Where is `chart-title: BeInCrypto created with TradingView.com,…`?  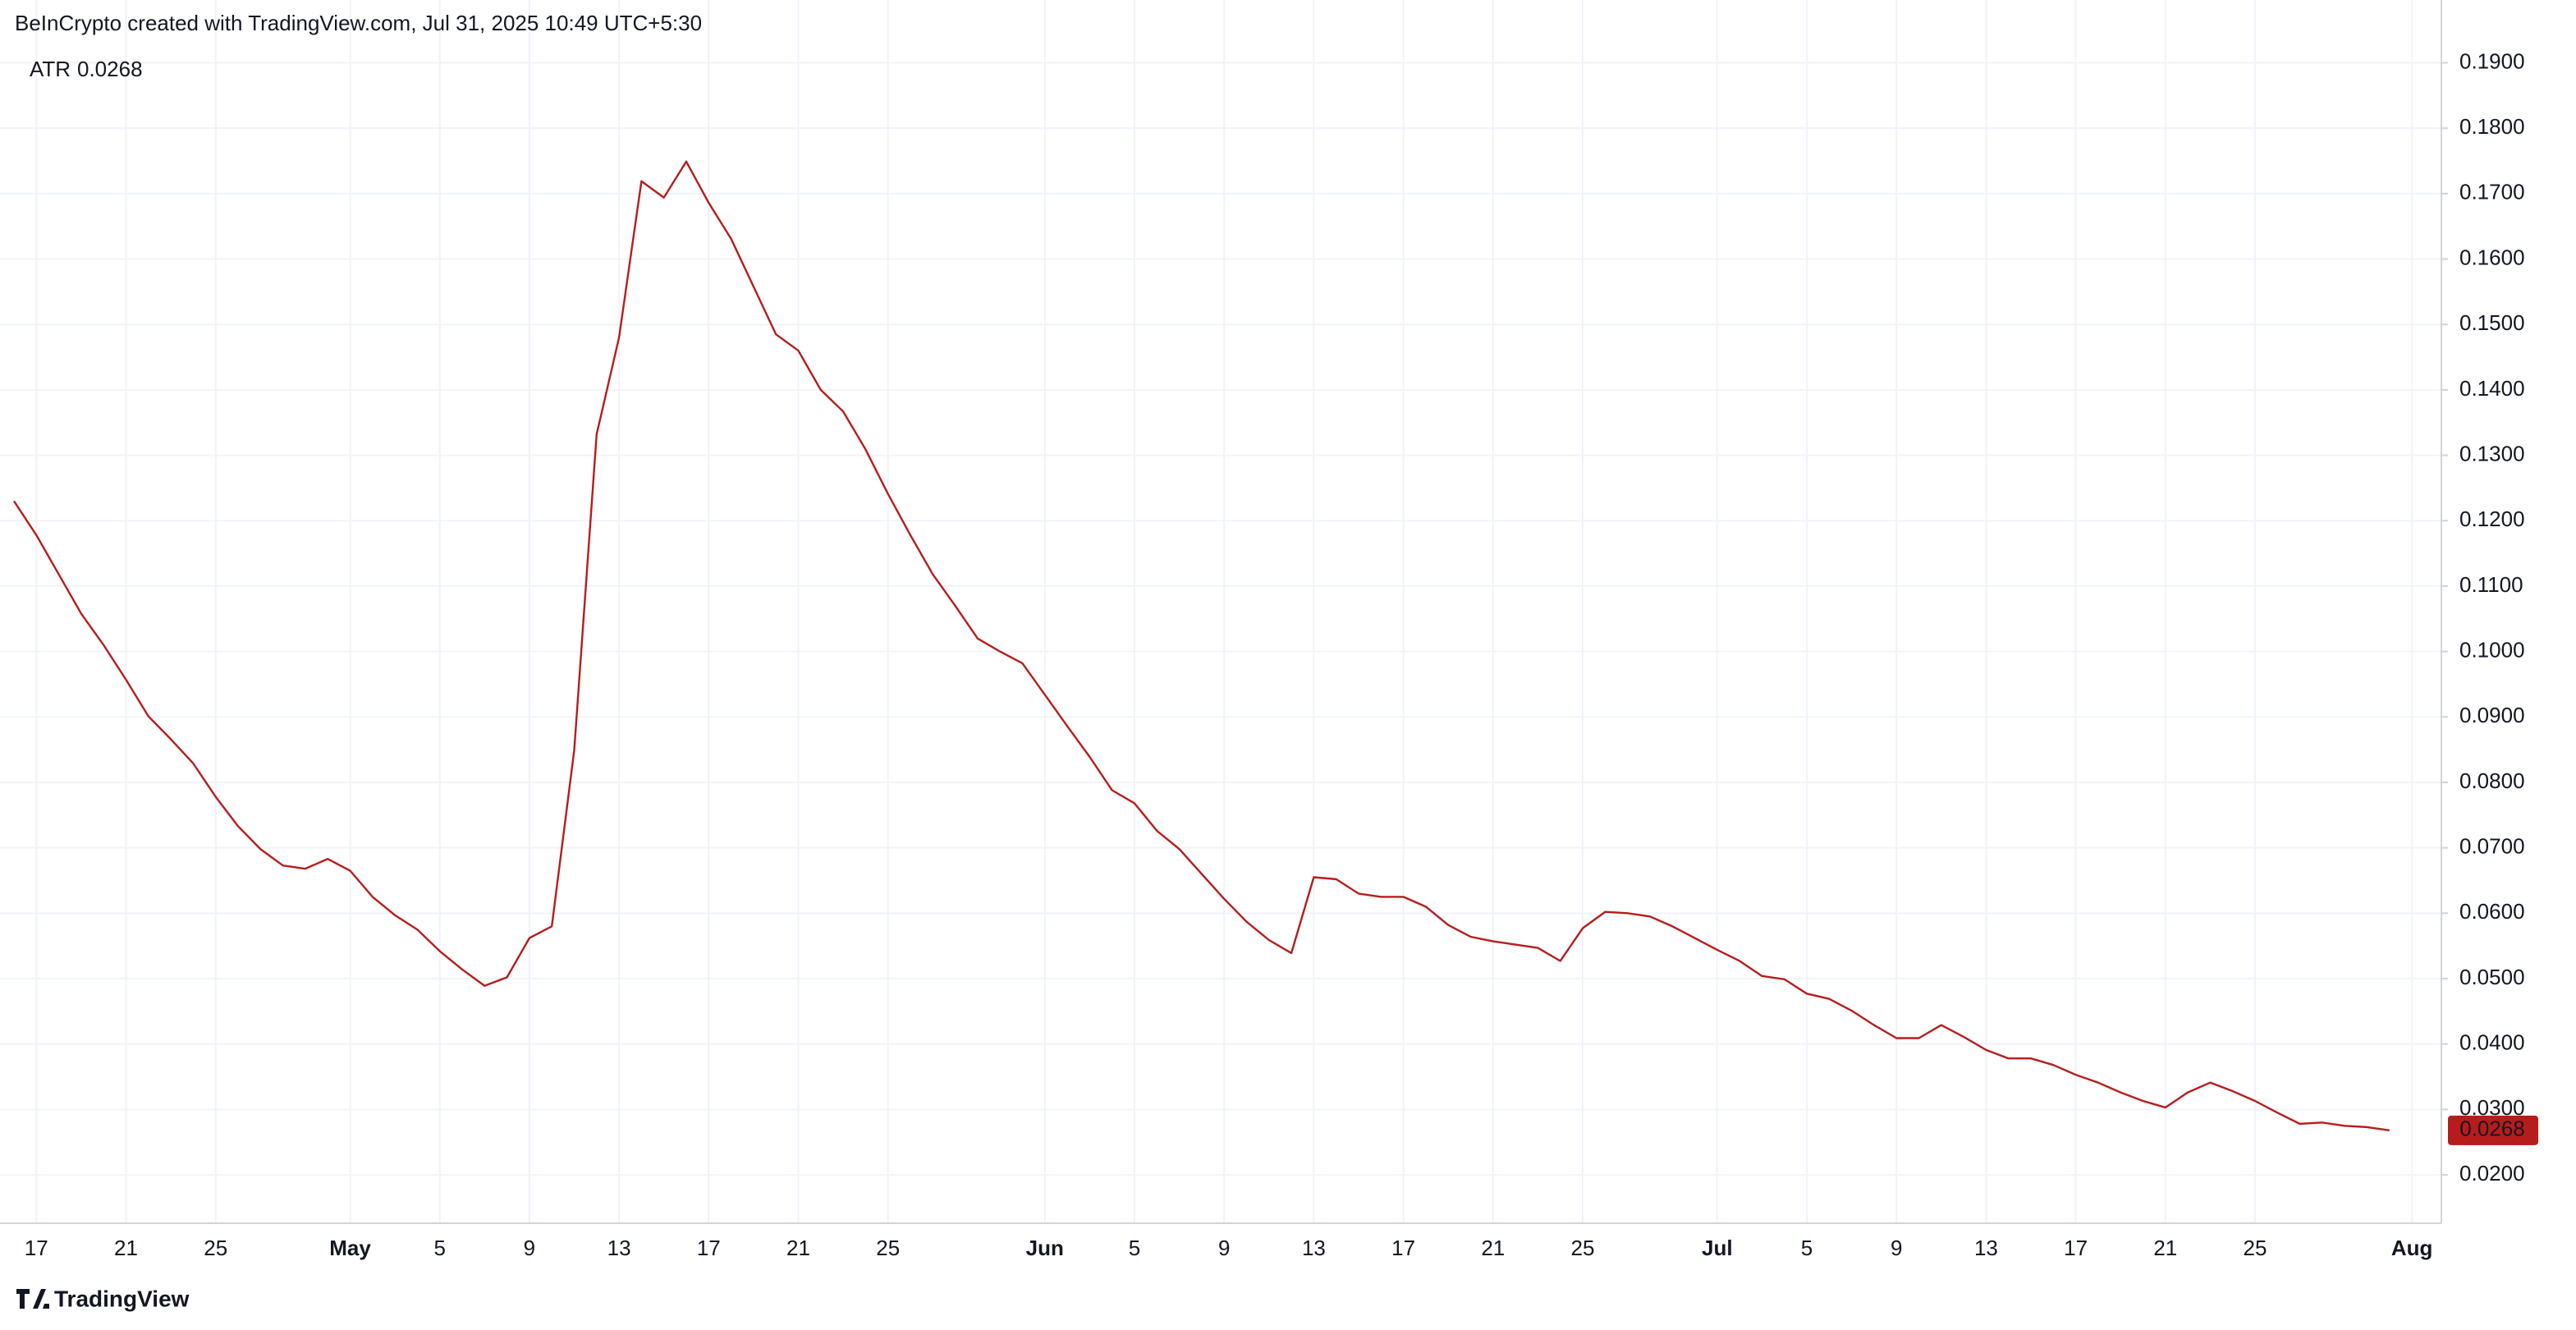
chart-title: BeInCrypto created with TradingView.com,… is located at coordinates (359, 23).